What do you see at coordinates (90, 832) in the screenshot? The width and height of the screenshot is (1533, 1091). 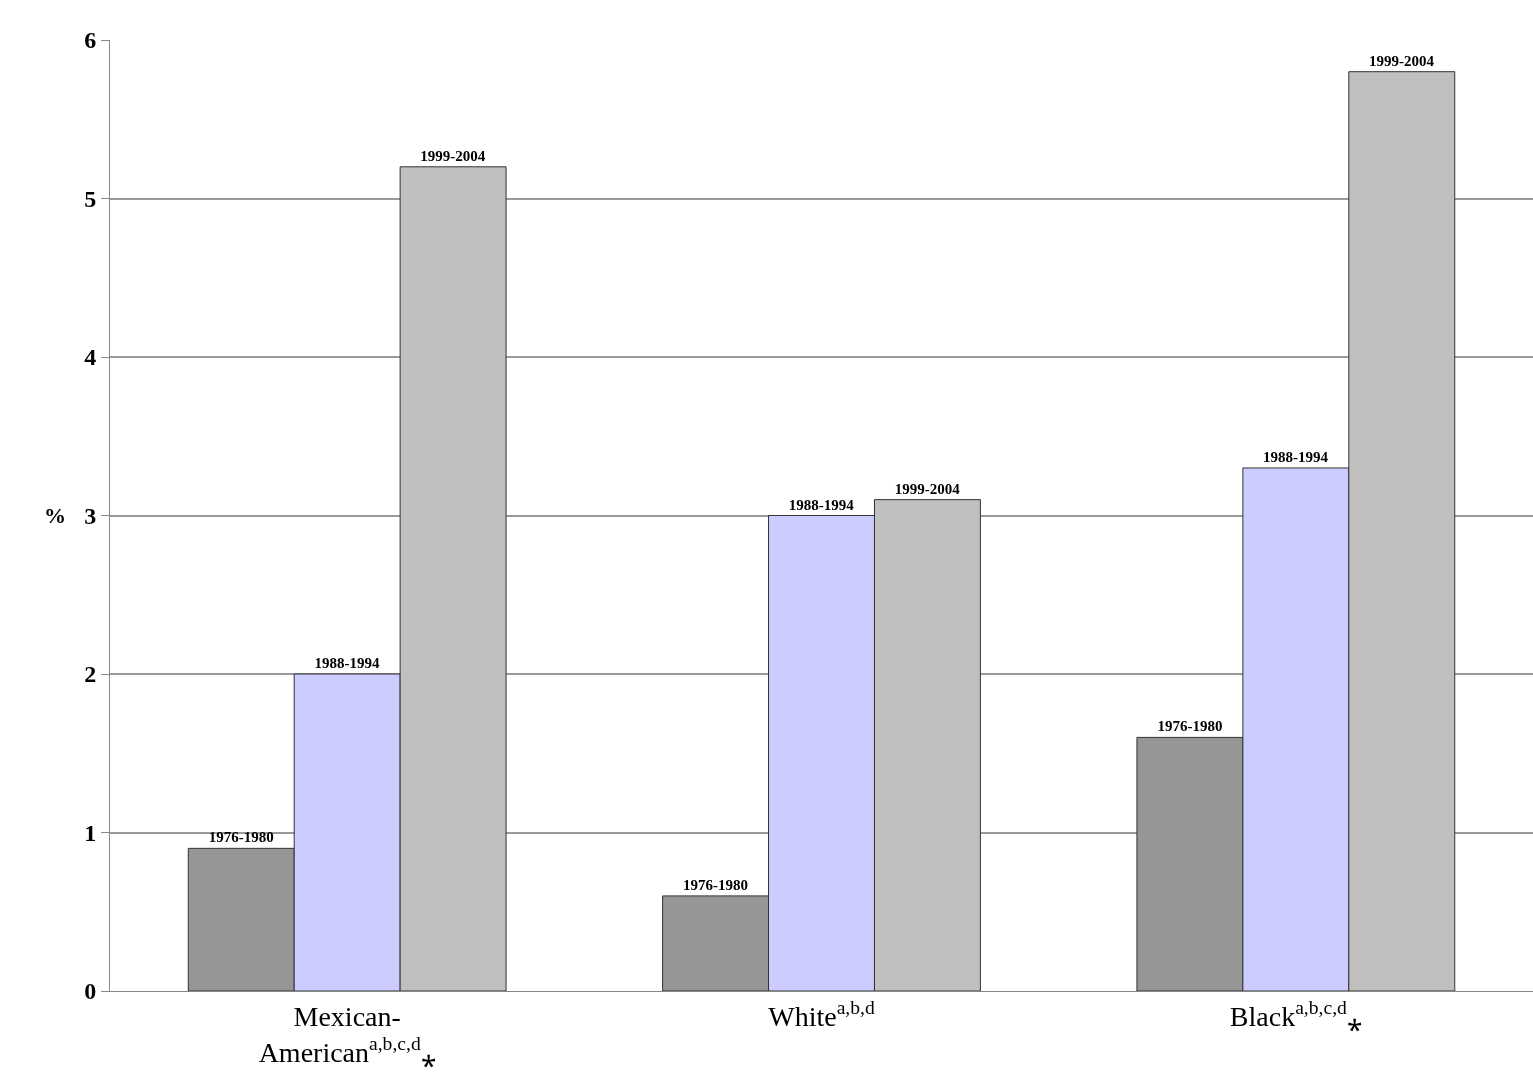 I see `y-tick-label: 1` at bounding box center [90, 832].